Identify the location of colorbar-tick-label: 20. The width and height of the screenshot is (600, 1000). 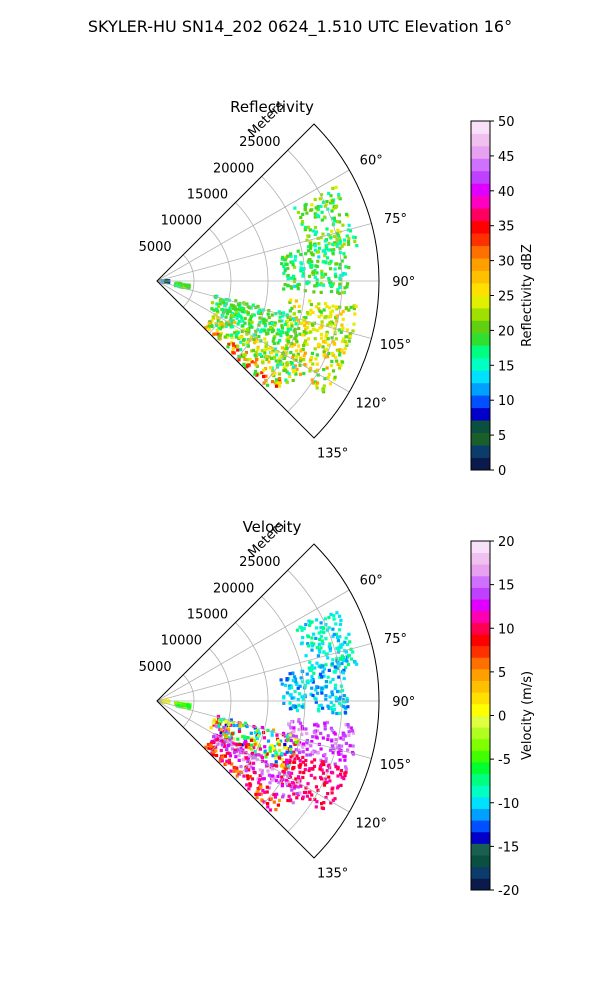
(506, 542).